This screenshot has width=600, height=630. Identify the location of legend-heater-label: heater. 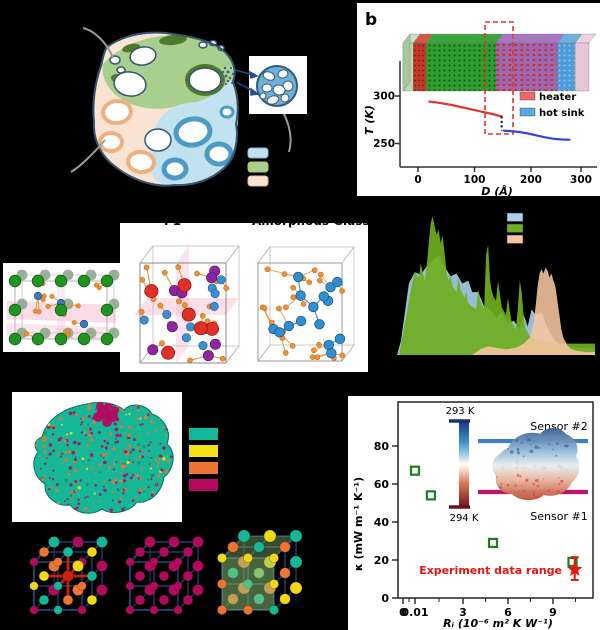
(557, 97).